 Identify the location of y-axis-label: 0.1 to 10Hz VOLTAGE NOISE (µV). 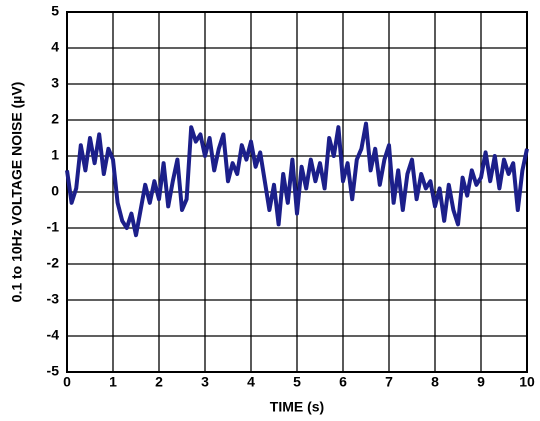
(17, 192).